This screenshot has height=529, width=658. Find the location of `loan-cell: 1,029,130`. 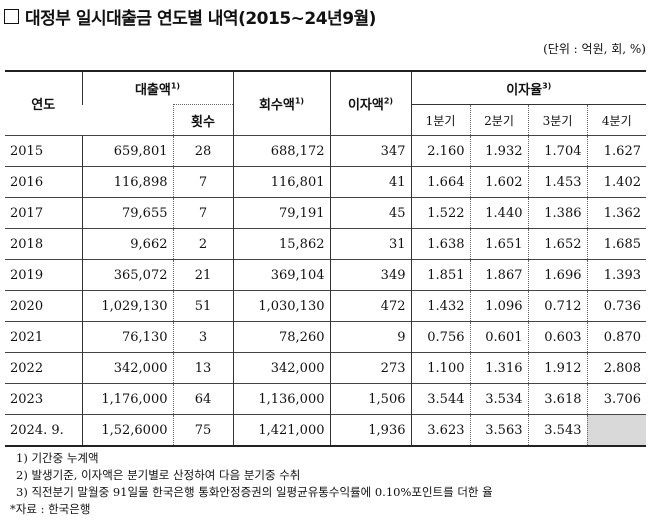

loan-cell: 1,029,130 is located at coordinates (127, 306).